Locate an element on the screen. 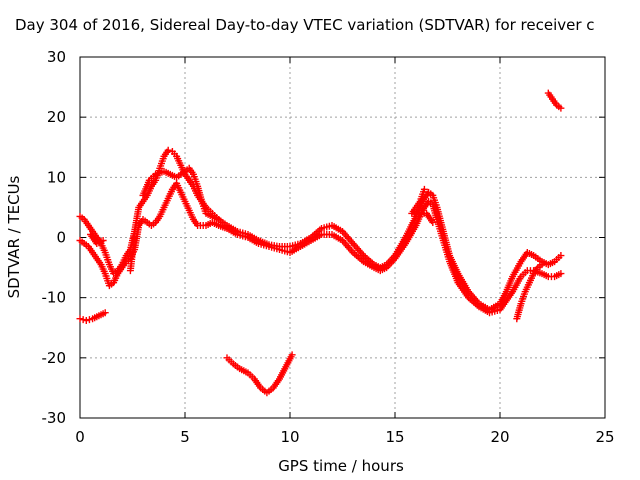  x-tick-label: 10 is located at coordinates (289, 437).